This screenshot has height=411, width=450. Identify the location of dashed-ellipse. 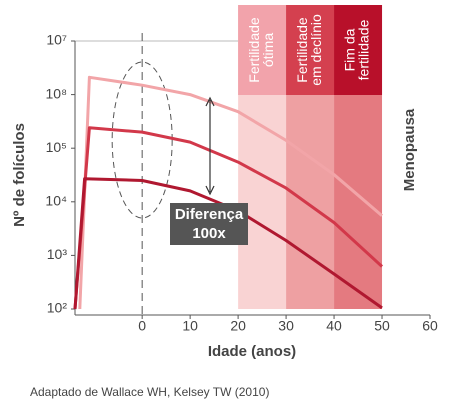
(142, 140).